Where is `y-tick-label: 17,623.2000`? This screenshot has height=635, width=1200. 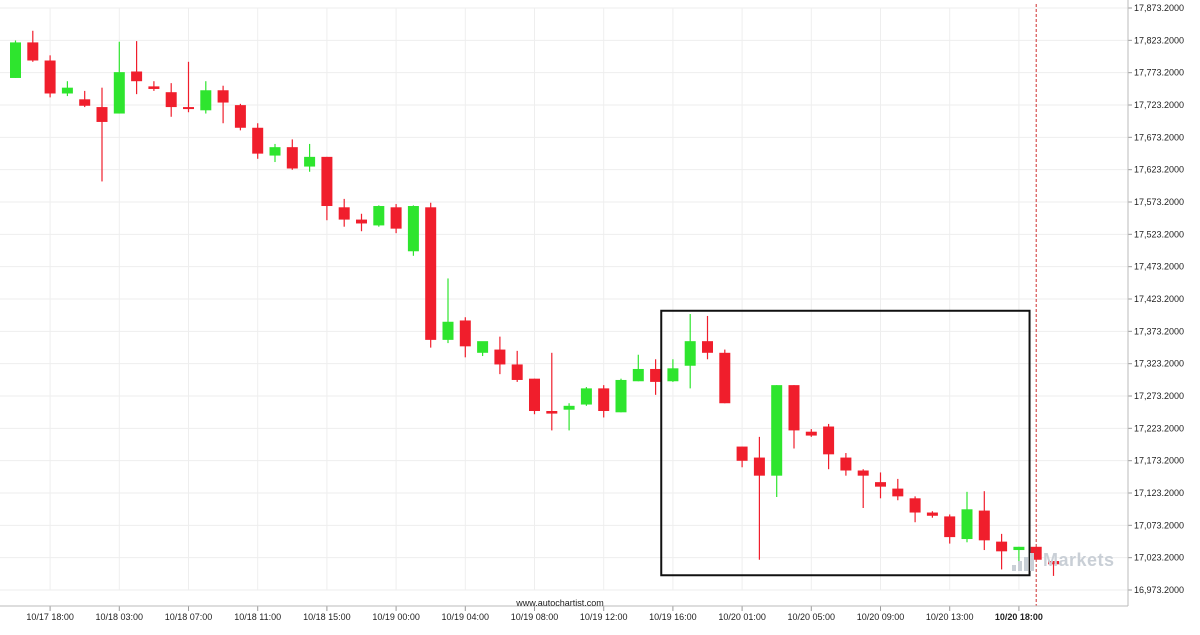
y-tick-label: 17,623.2000 is located at coordinates (1159, 170).